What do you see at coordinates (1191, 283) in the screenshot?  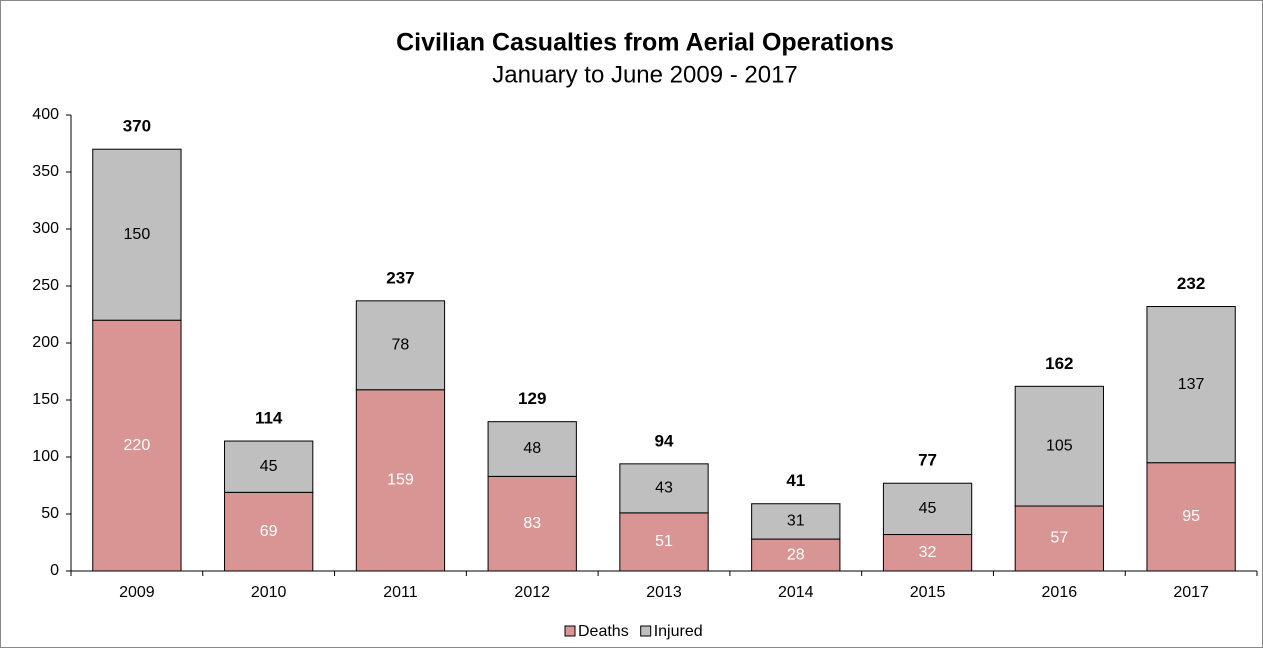 I see `total-label: 232` at bounding box center [1191, 283].